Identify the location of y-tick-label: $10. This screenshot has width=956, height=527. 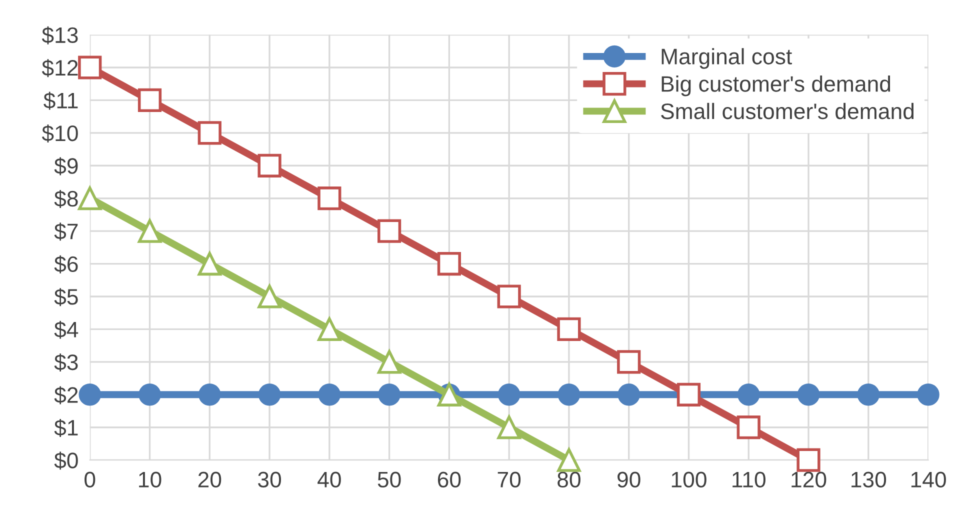
(60, 133).